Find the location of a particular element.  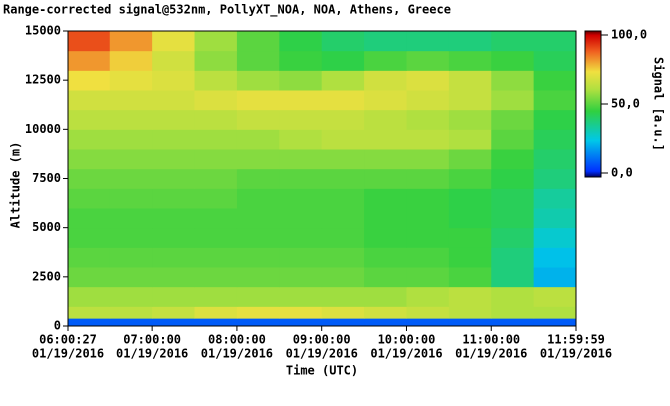

x-tick-label: 09:00:00 is located at coordinates (322, 340).